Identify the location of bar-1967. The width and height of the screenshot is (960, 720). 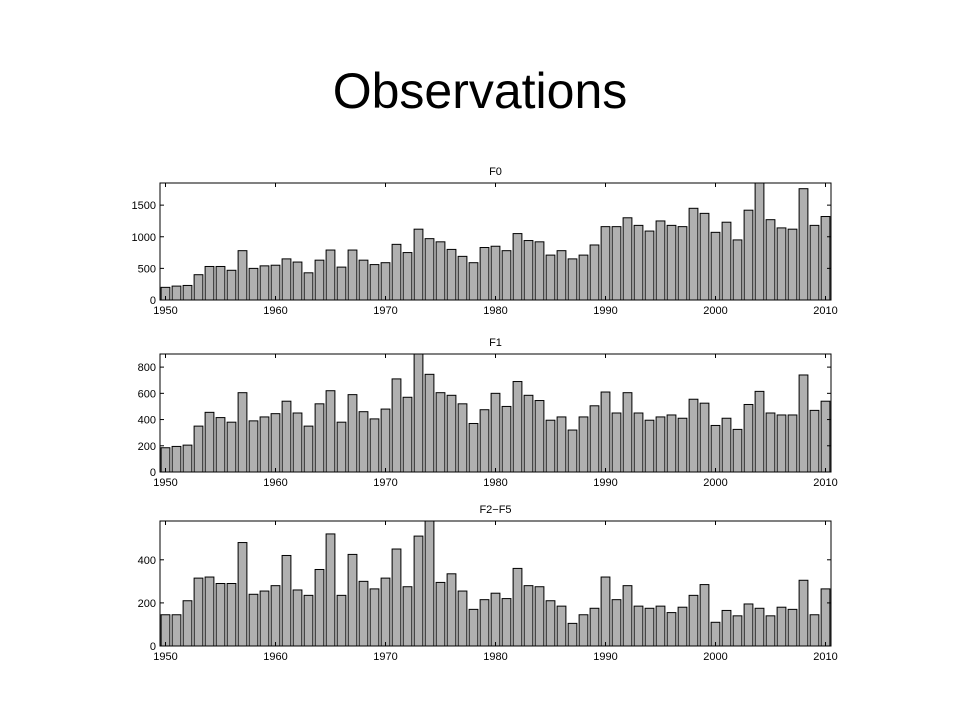
(352, 600).